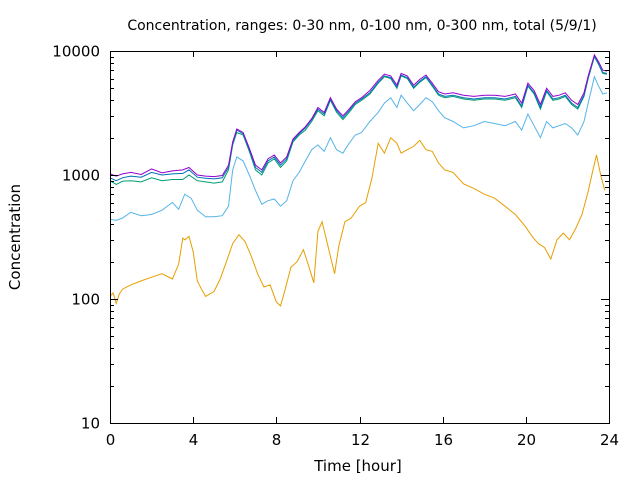 The height and width of the screenshot is (484, 640). Describe the element at coordinates (277, 440) in the screenshot. I see `x-tick-label: 8` at that location.